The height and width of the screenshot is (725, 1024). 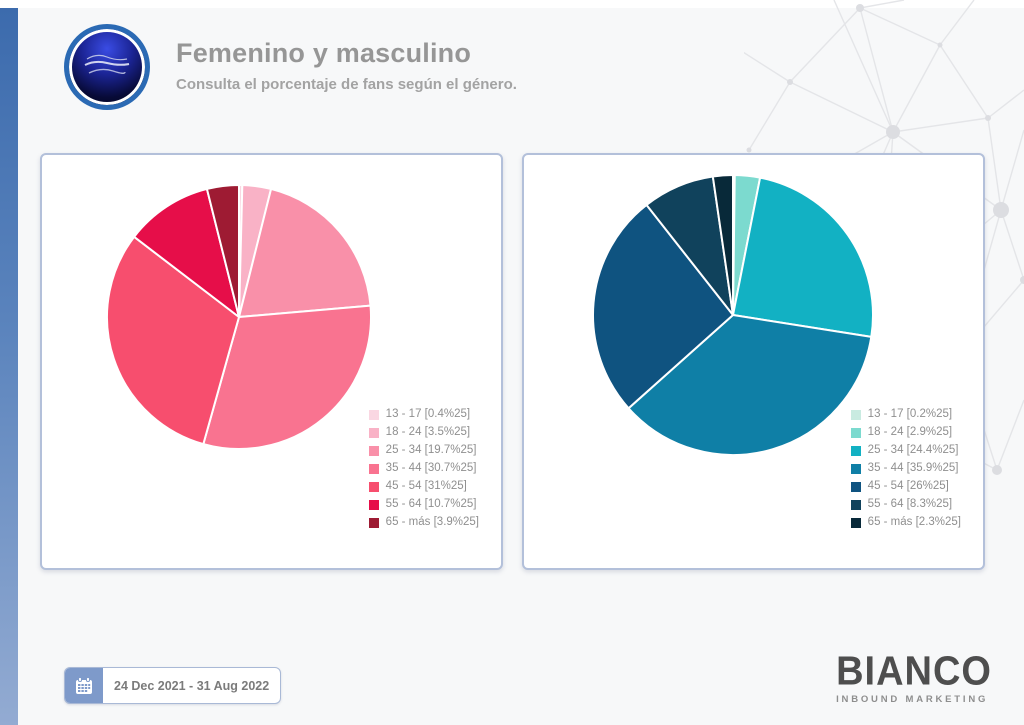 I want to click on legend-label: 25 - 34 [24.4%25], so click(x=913, y=450).